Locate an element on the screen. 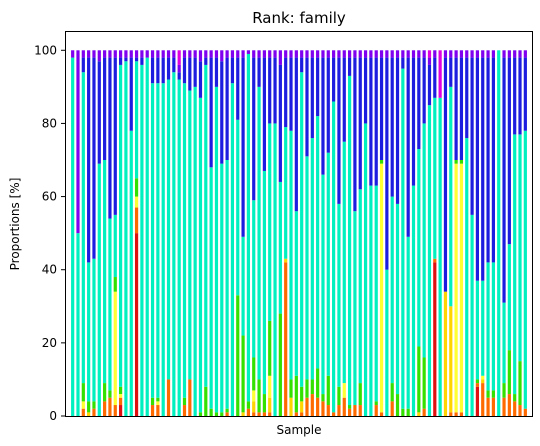 This screenshot has width=540, height=446. bar-segment-s2-c1 is located at coordinates (83, 412).